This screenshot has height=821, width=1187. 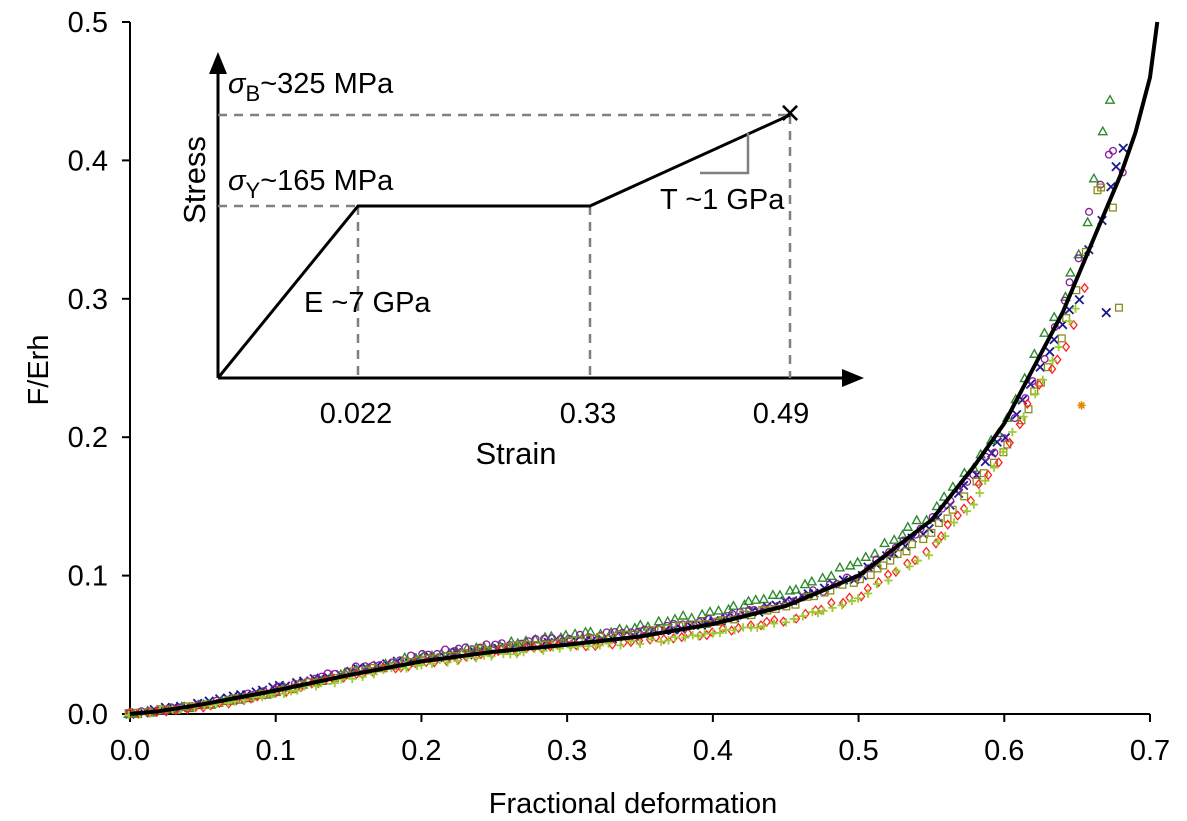 What do you see at coordinates (1004, 751) in the screenshot?
I see `x-tick-label: 0.6` at bounding box center [1004, 751].